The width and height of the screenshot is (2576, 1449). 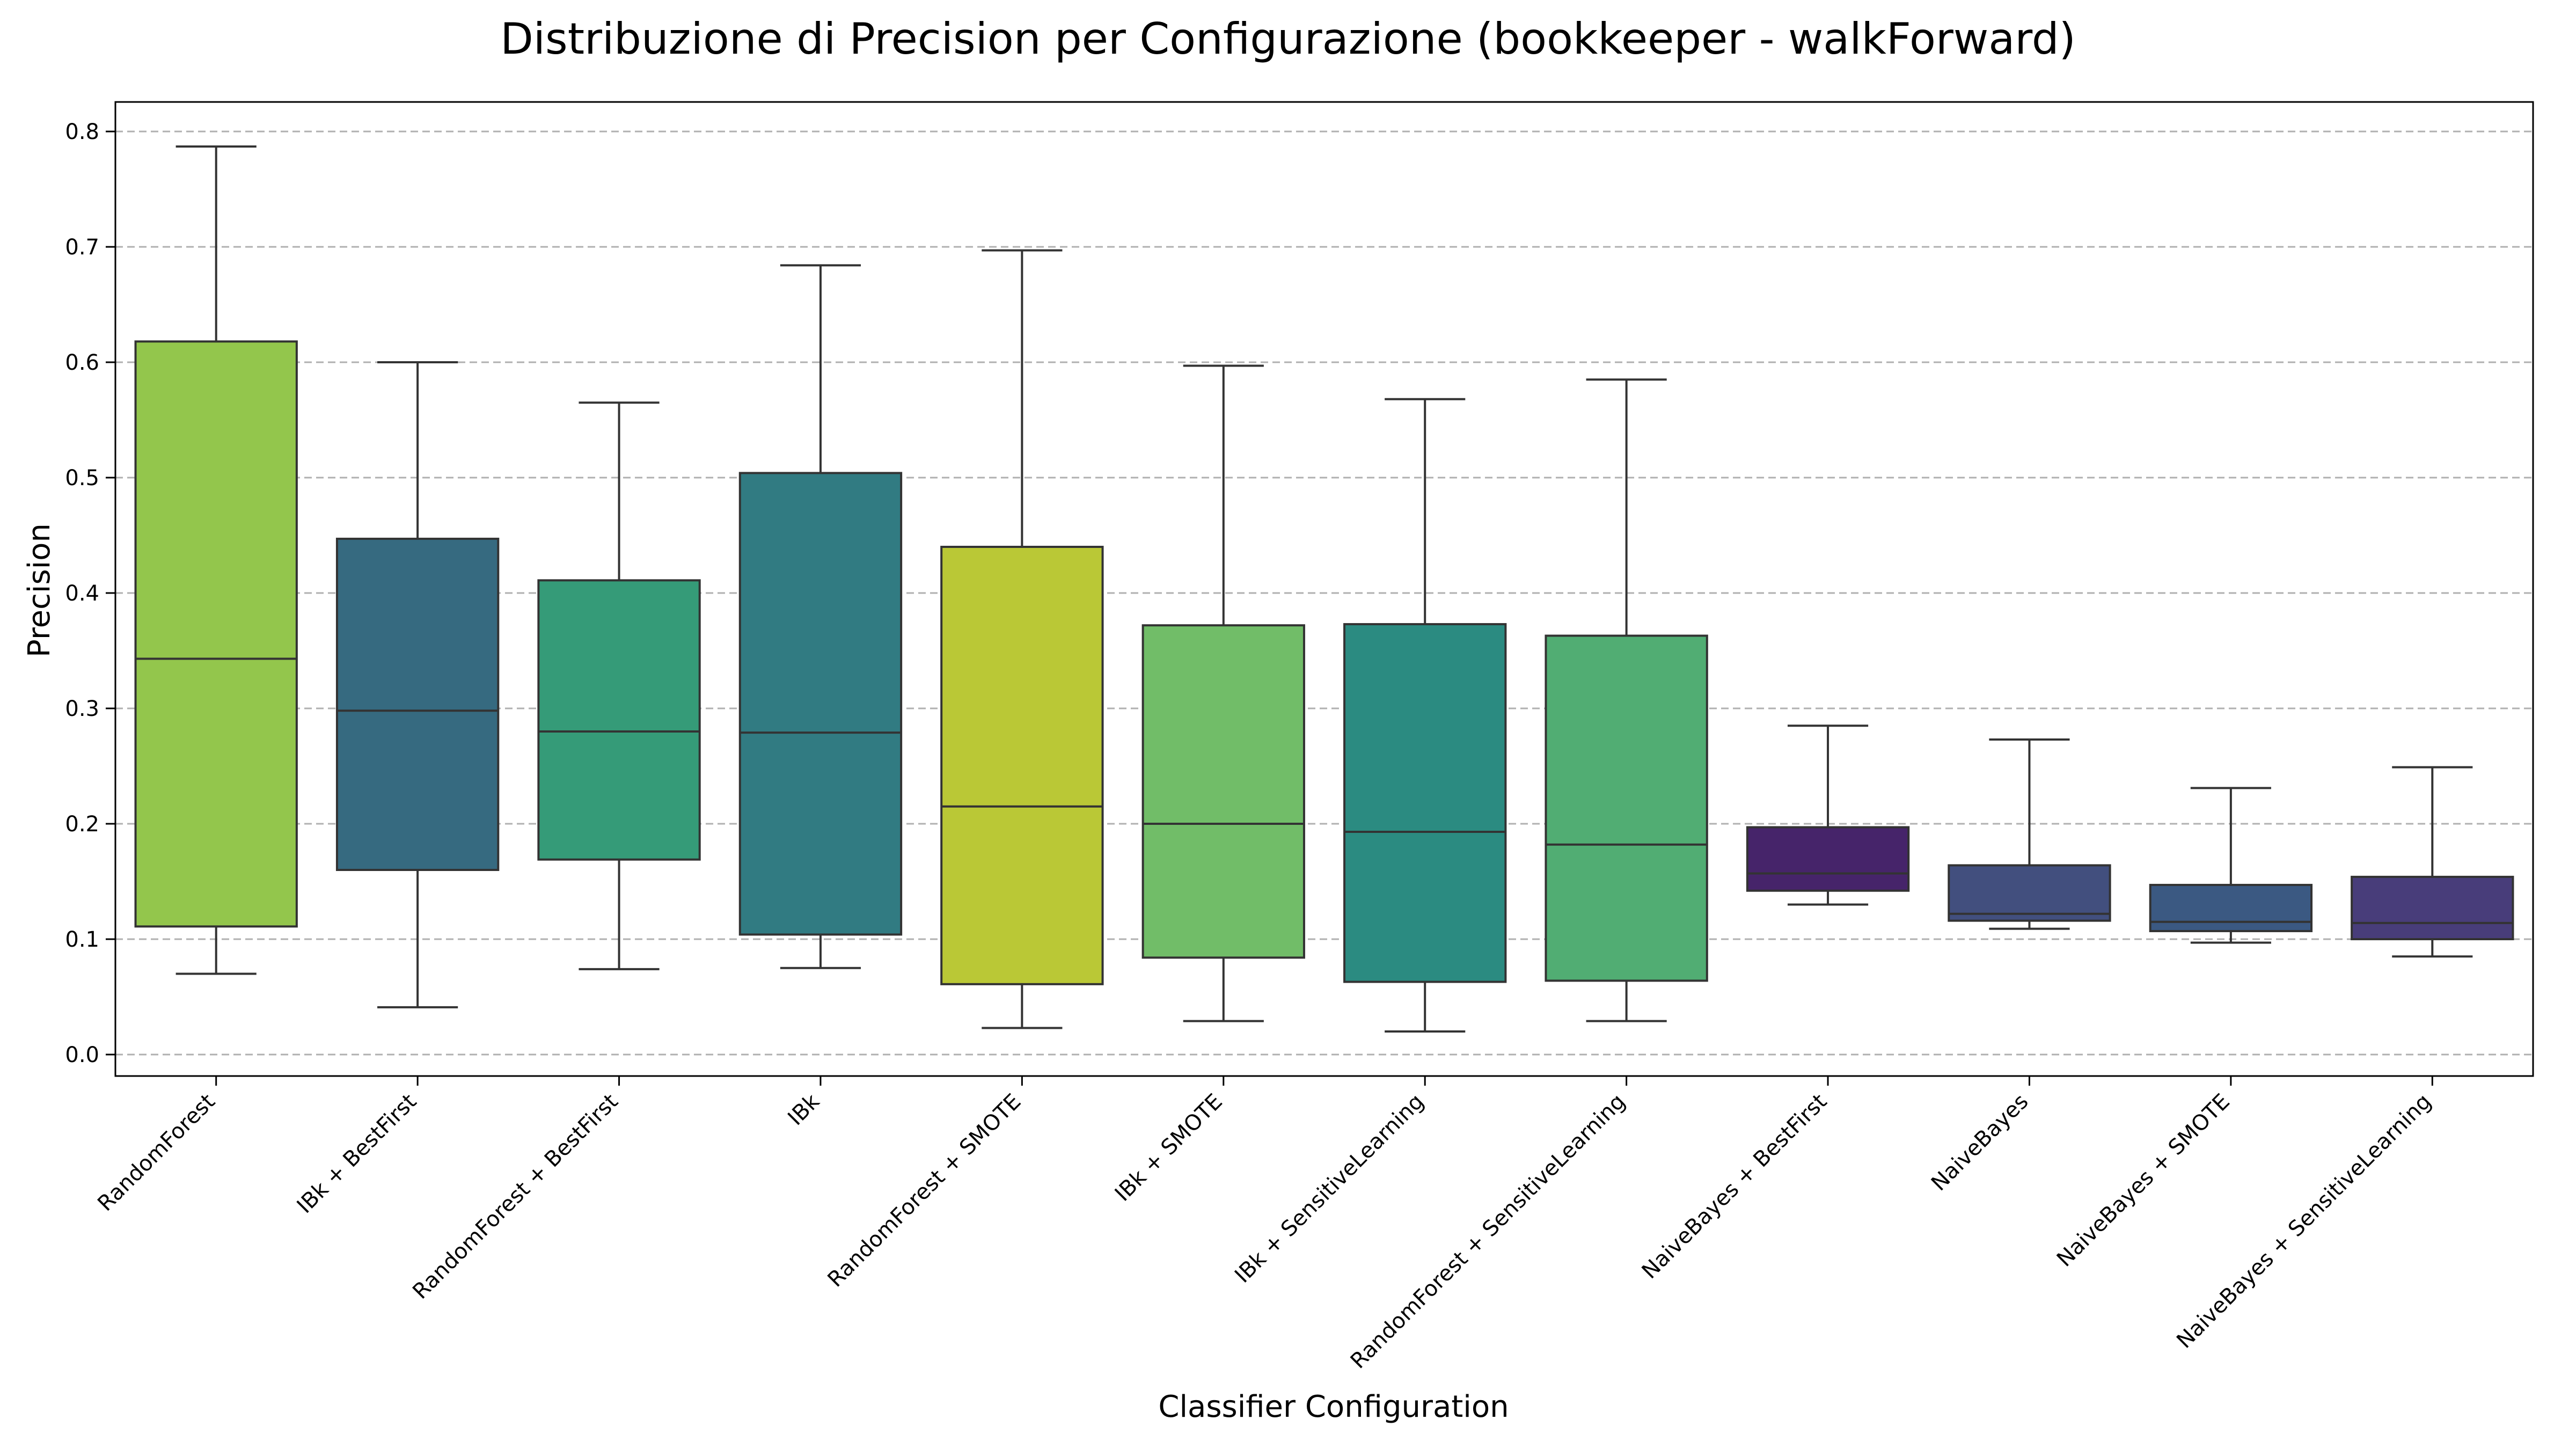 What do you see at coordinates (82, 132) in the screenshot?
I see `y-tick-label: 0.8` at bounding box center [82, 132].